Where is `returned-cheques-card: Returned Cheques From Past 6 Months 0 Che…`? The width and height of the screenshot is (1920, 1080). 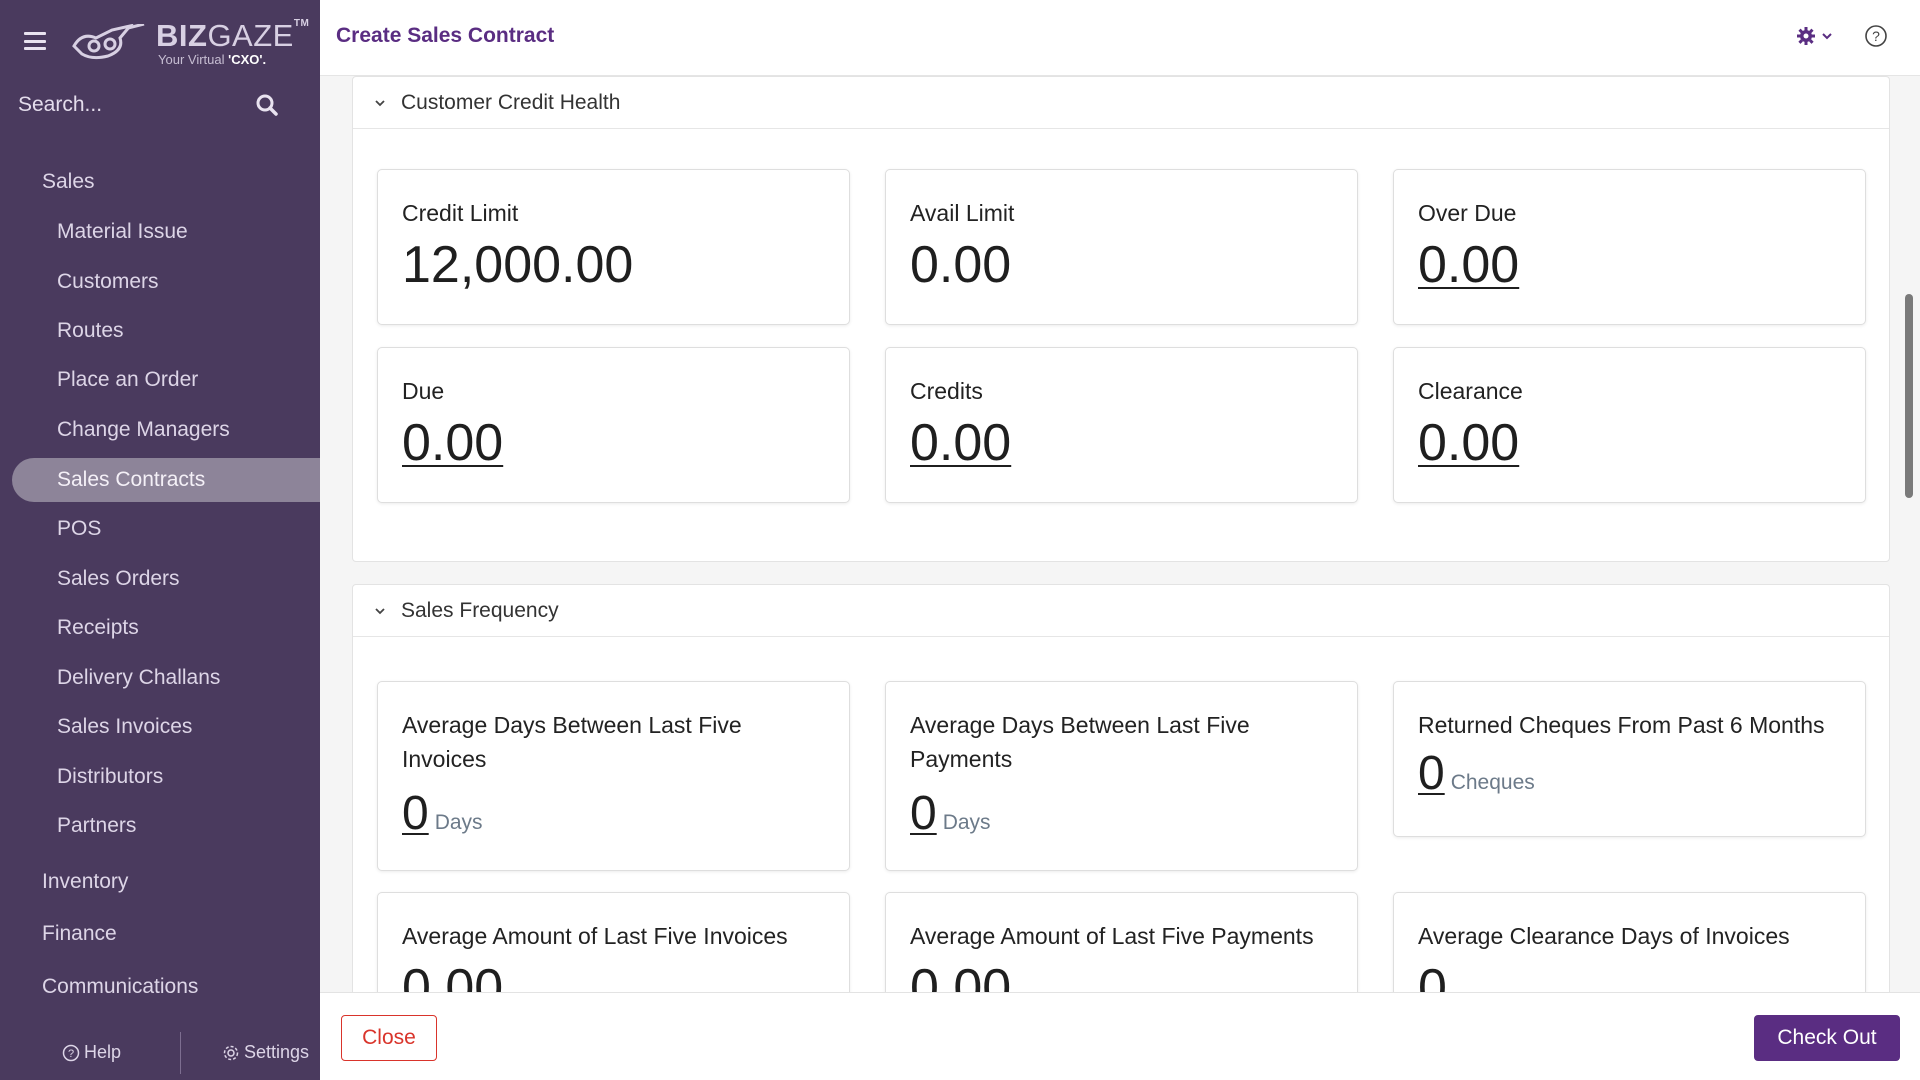 returned-cheques-card: Returned Cheques From Past 6 Months 0 Che… is located at coordinates (1629, 759).